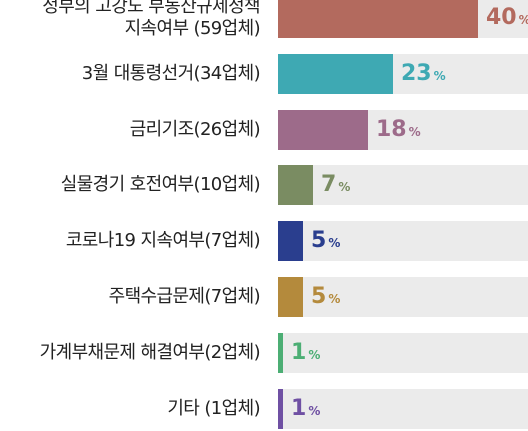 The image size is (528, 431). What do you see at coordinates (150, 352) in the screenshot?
I see `category-label: 가계부채문제 해결여부(2업체)` at bounding box center [150, 352].